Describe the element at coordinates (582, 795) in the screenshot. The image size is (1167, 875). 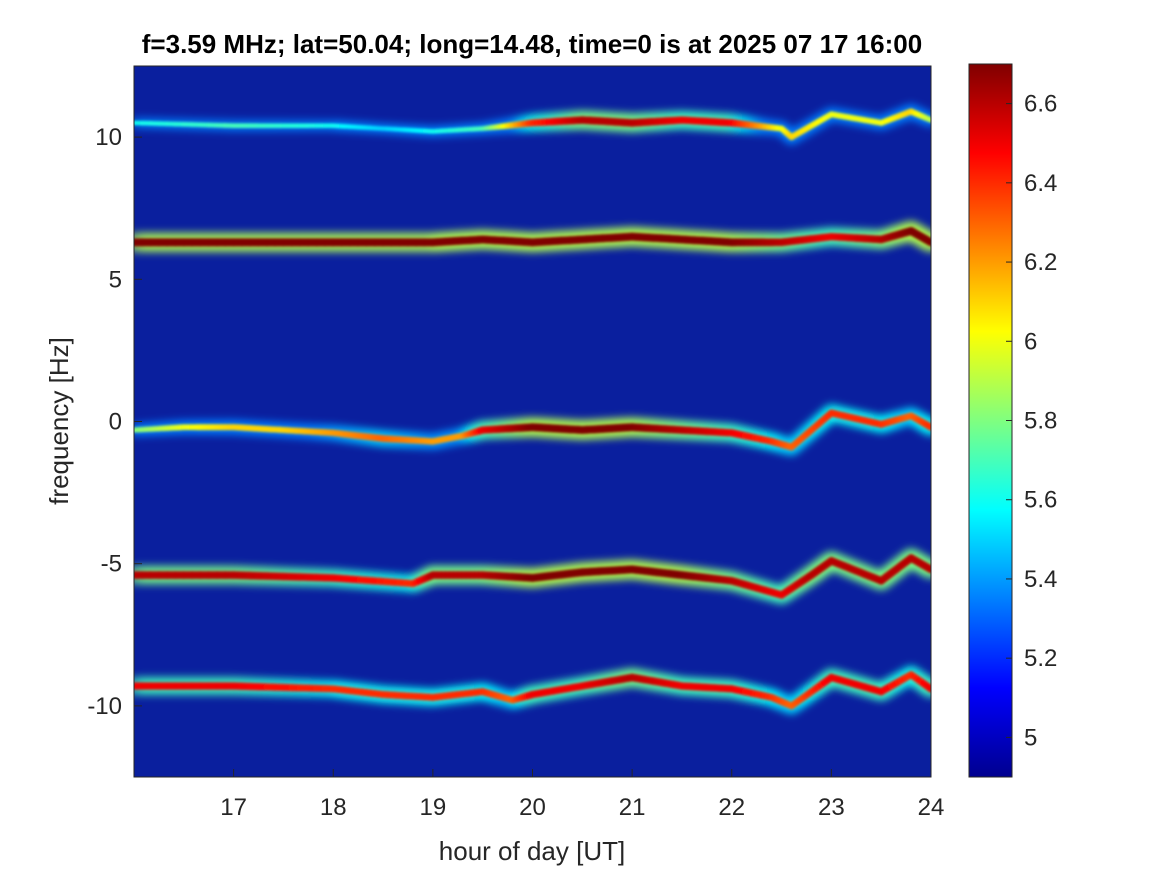
I see `x-axis: 17 18 19 20 21 22 23 24` at that location.